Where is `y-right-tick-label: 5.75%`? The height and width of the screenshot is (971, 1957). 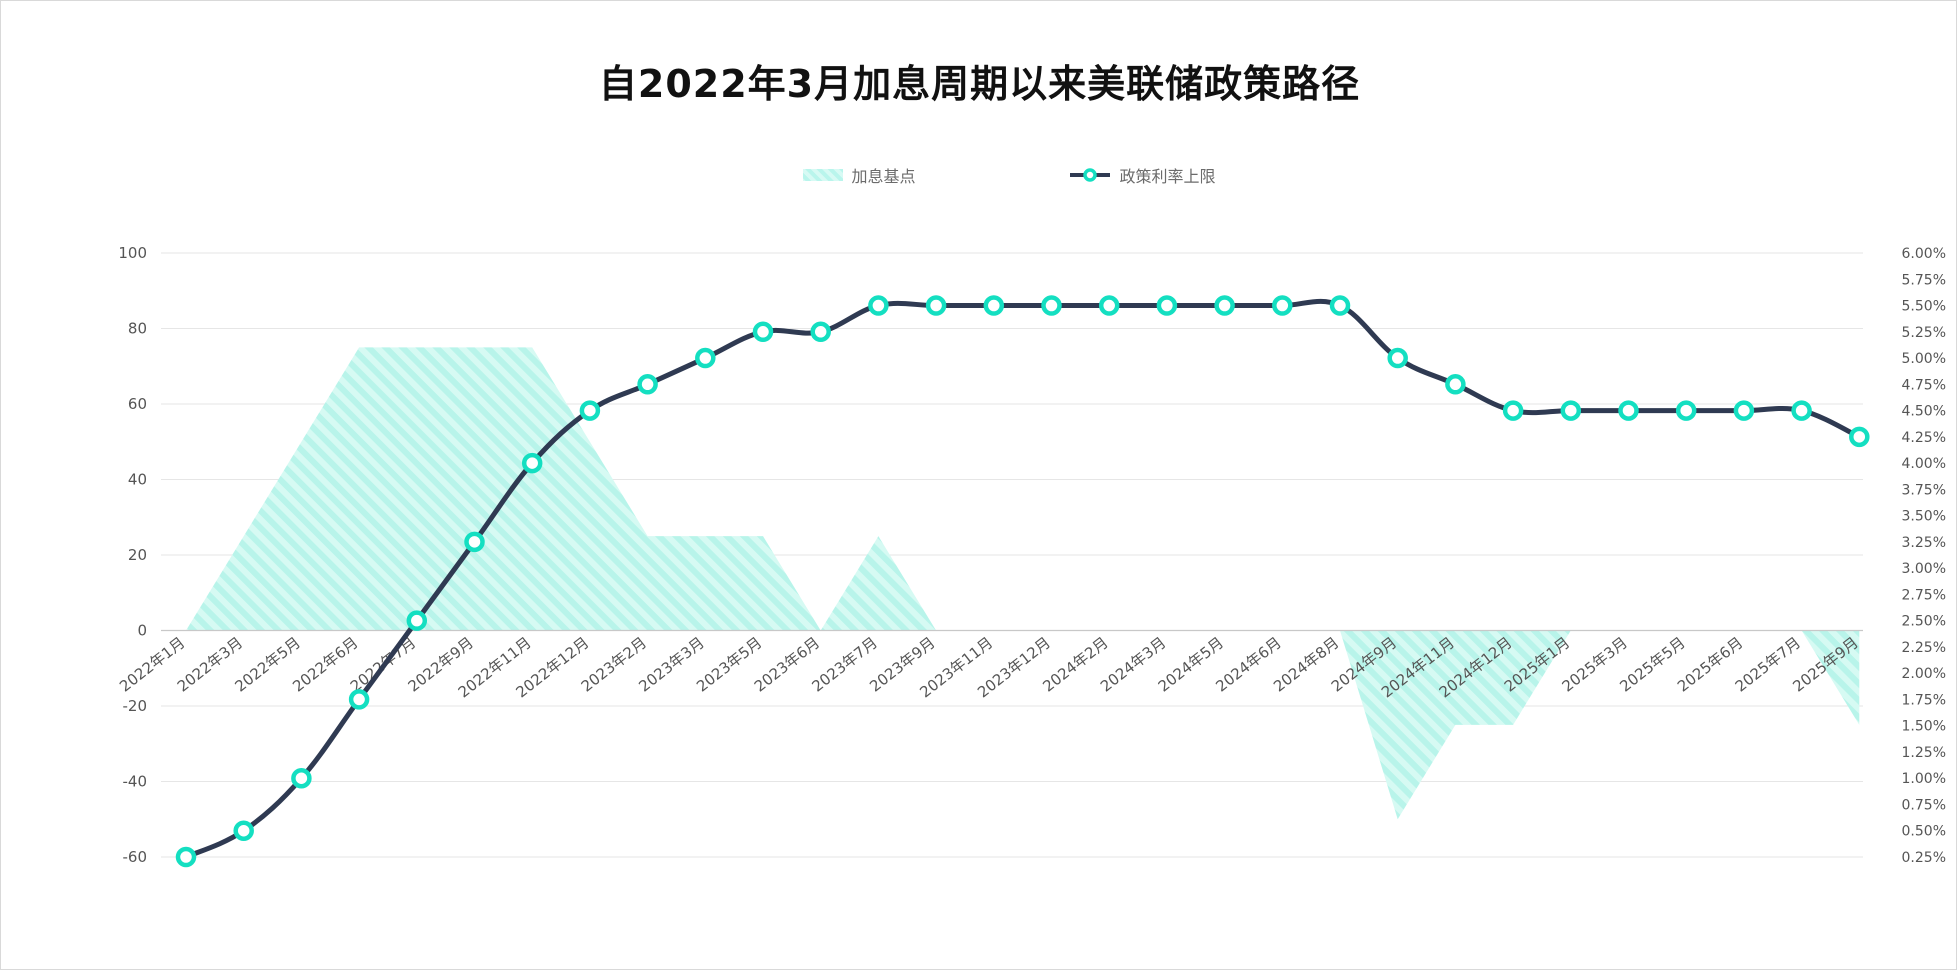 y-right-tick-label: 5.75% is located at coordinates (1924, 280).